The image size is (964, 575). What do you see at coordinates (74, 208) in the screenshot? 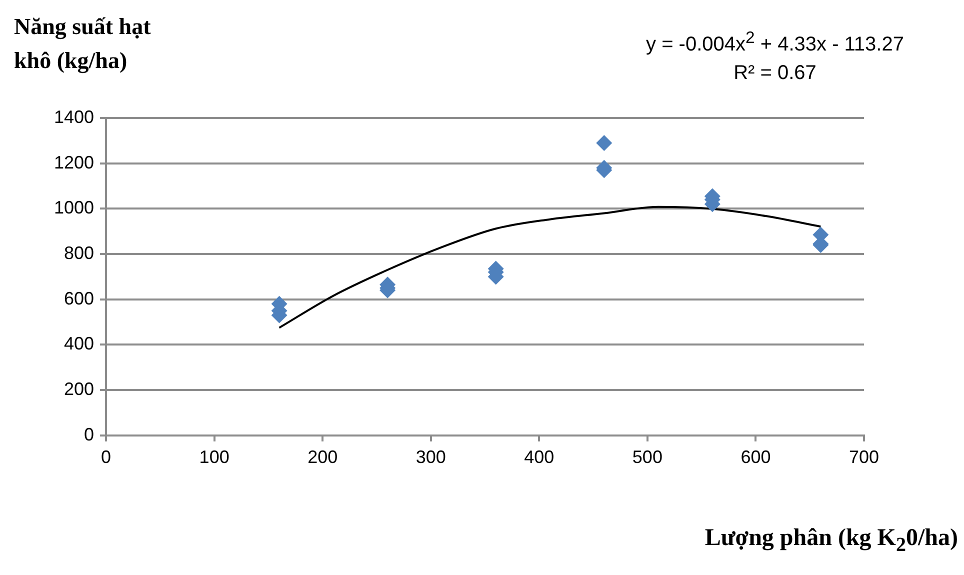
I see `y-tick-label: 1000` at bounding box center [74, 208].